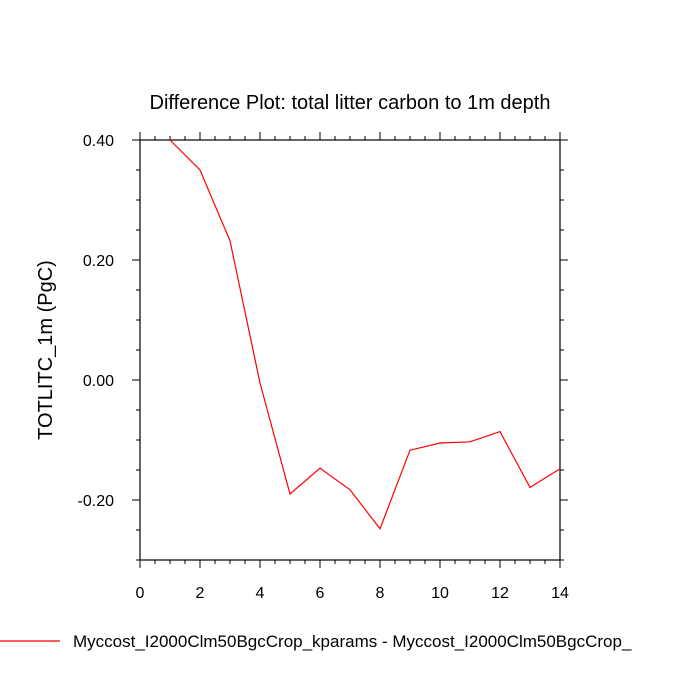 The height and width of the screenshot is (700, 700). I want to click on y-tick-label: 0.20, so click(98, 261).